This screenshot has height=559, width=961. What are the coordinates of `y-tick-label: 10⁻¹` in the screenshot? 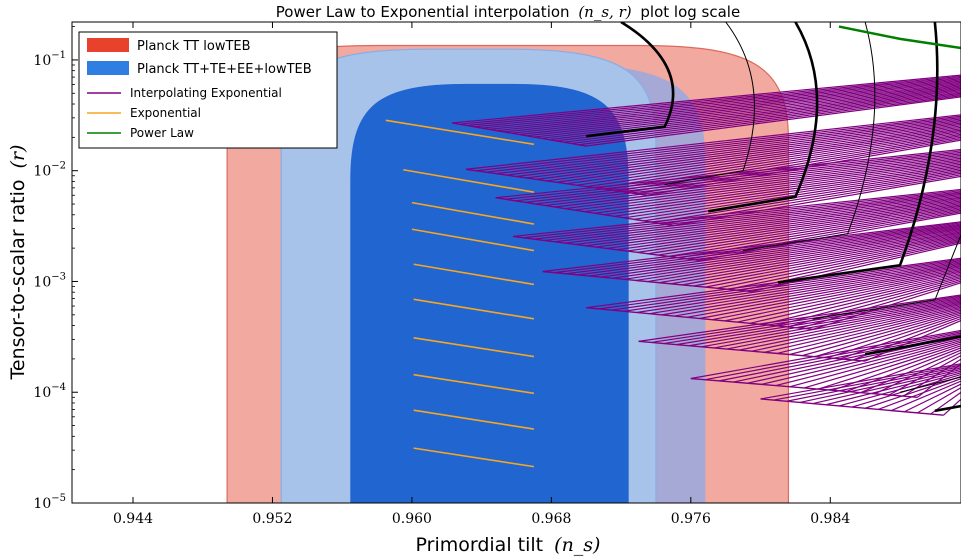 It's located at (49, 59).